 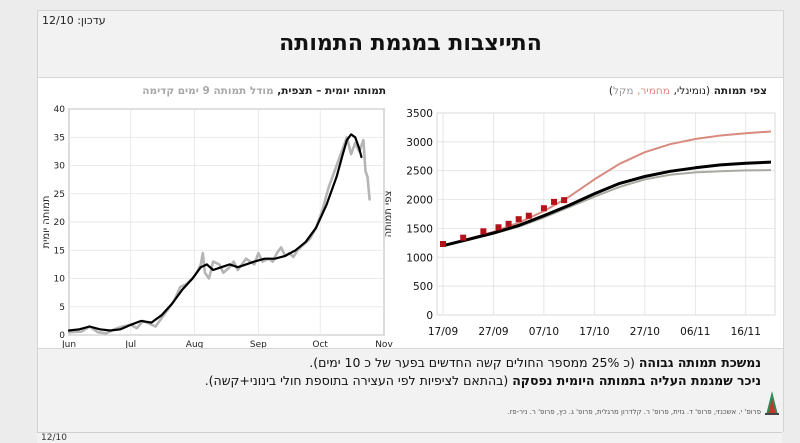 What do you see at coordinates (493, 332) in the screenshot?
I see `right-x-tick-label: 27/09` at bounding box center [493, 332].